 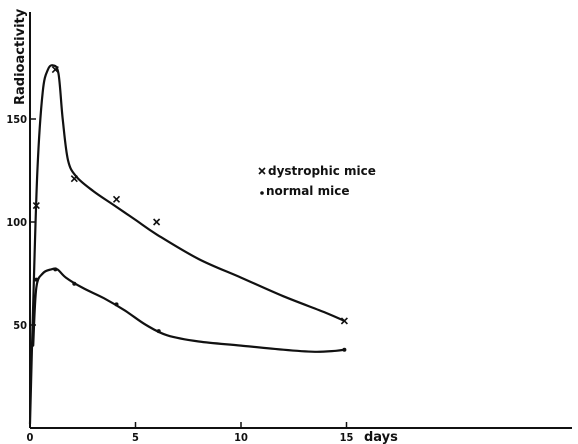 What do you see at coordinates (307, 191) in the screenshot?
I see `legend-label-normal: normal mice` at bounding box center [307, 191].